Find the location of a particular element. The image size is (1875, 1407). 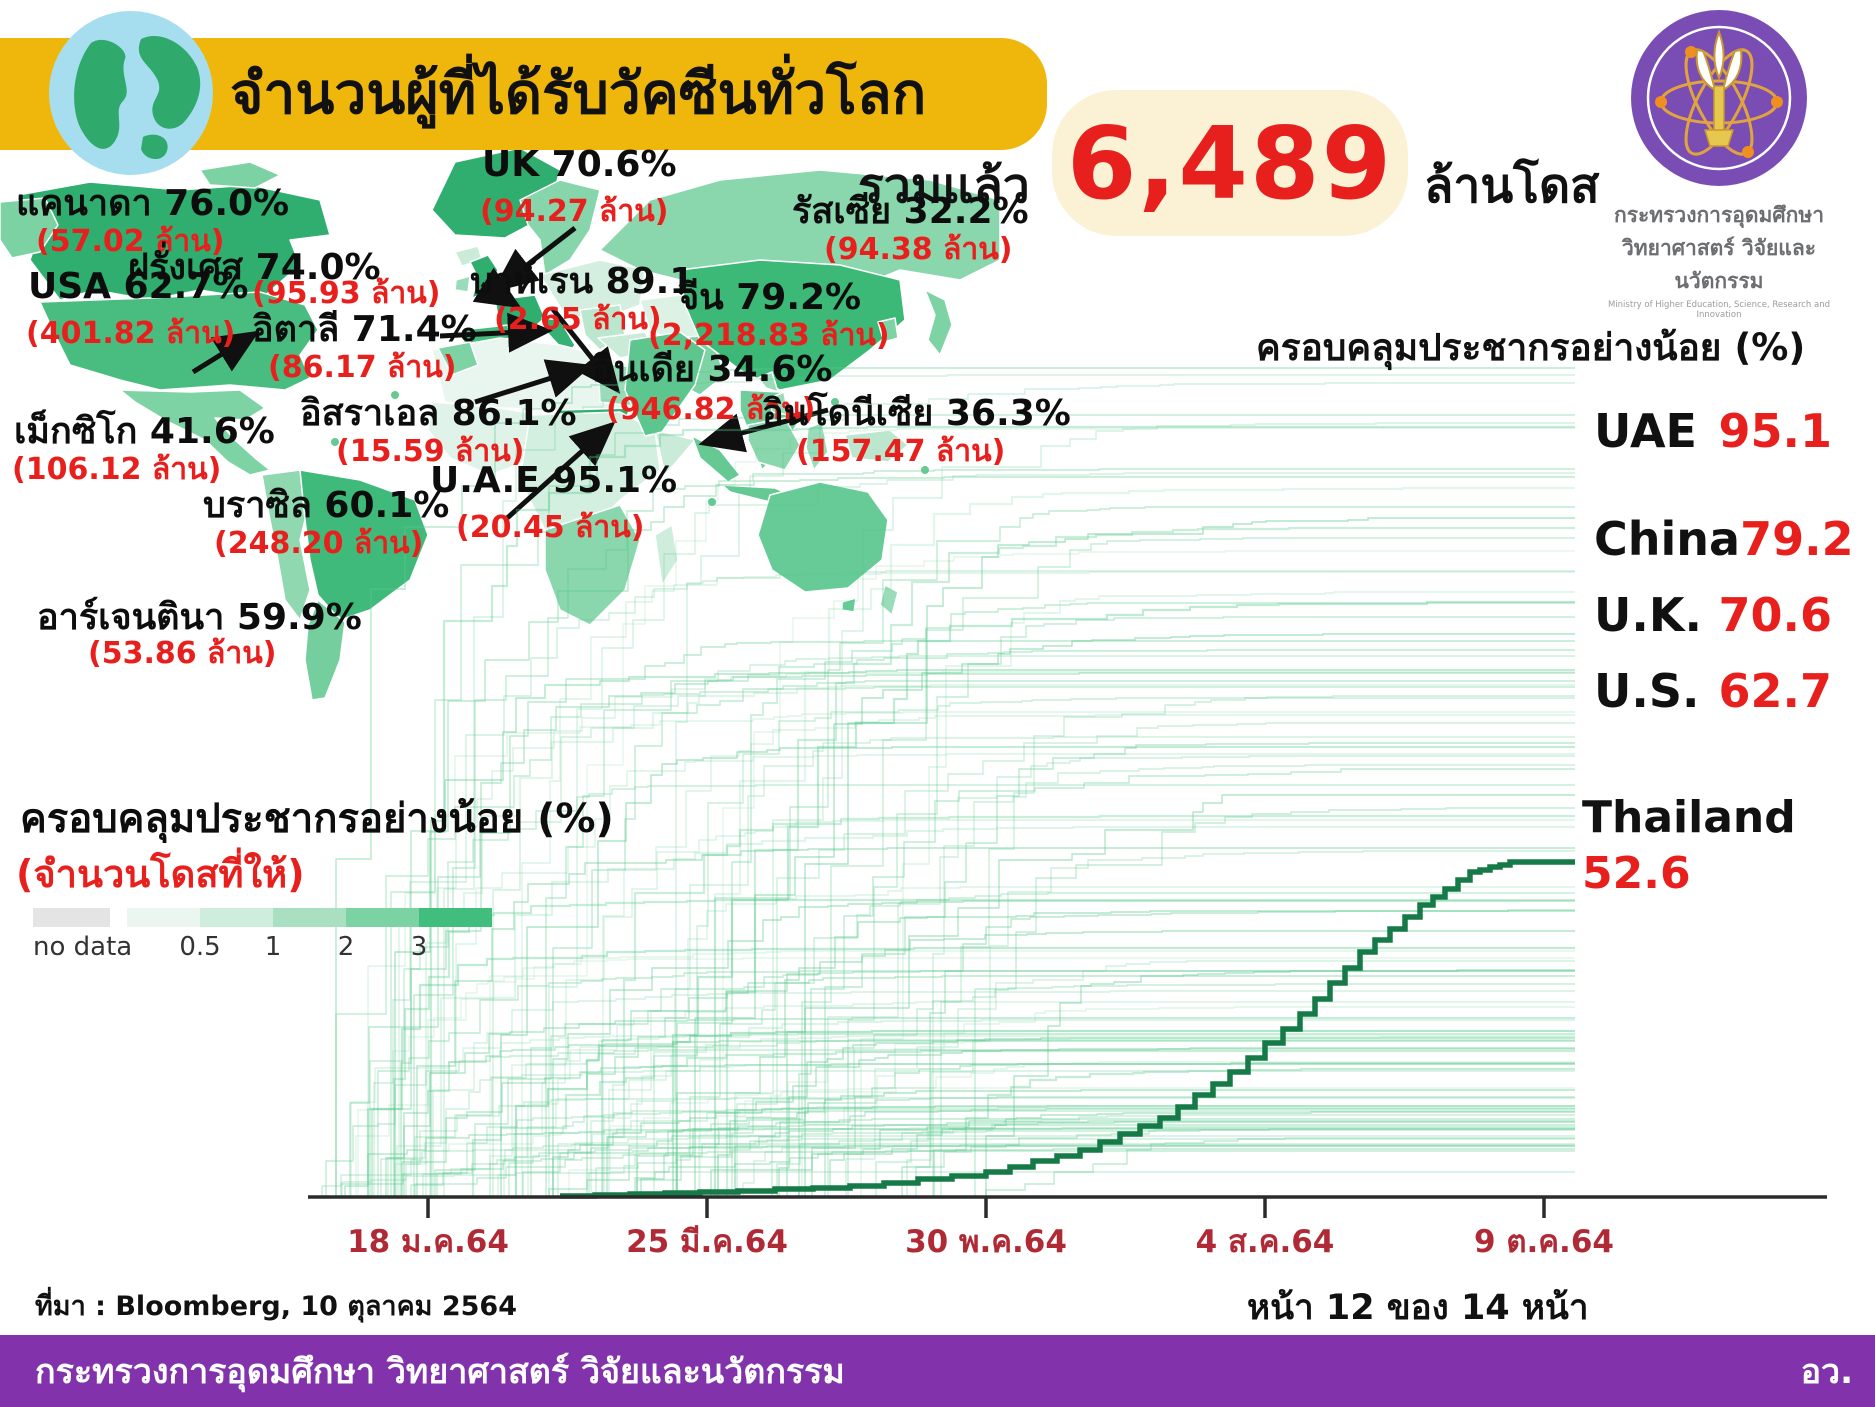

coverage-value: 95.1 is located at coordinates (1775, 431).